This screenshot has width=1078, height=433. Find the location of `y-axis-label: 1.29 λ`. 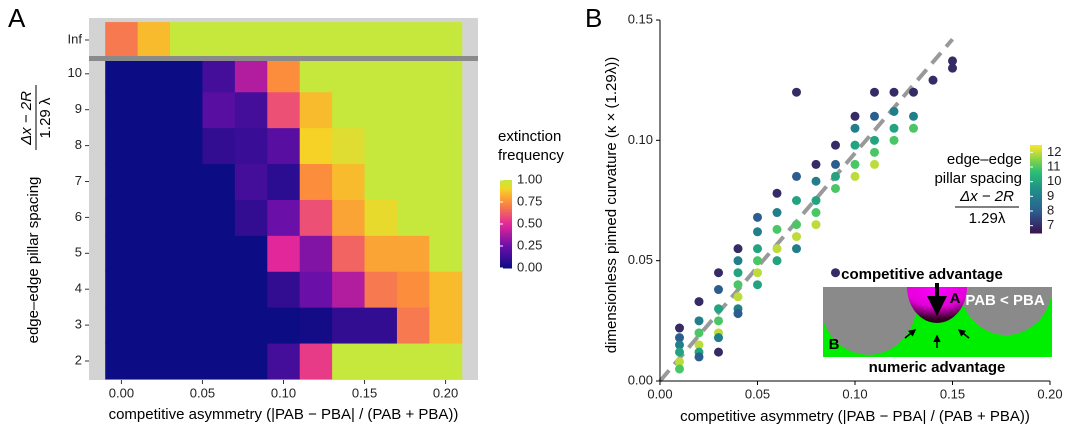

y-axis-label: 1.29 λ is located at coordinates (45, 117).